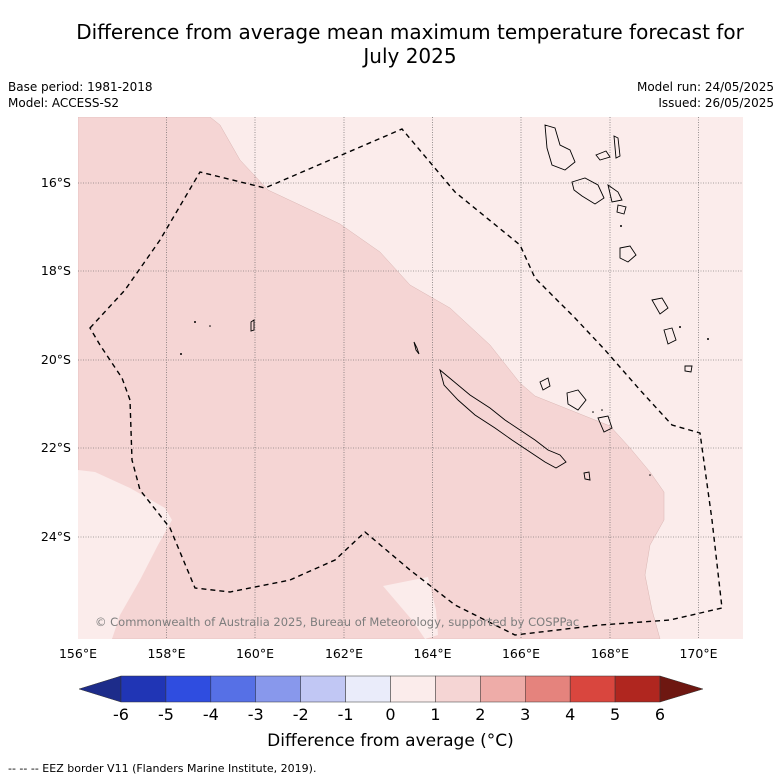 Image resolution: width=781 pixels, height=781 pixels. I want to click on vanuatu-efate, so click(628, 254).